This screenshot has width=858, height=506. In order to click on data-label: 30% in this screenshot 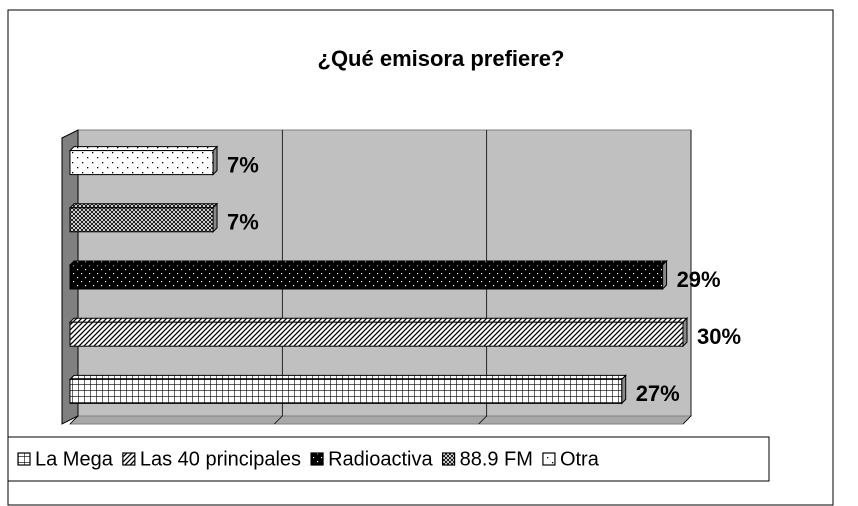, I will do `click(719, 336)`.